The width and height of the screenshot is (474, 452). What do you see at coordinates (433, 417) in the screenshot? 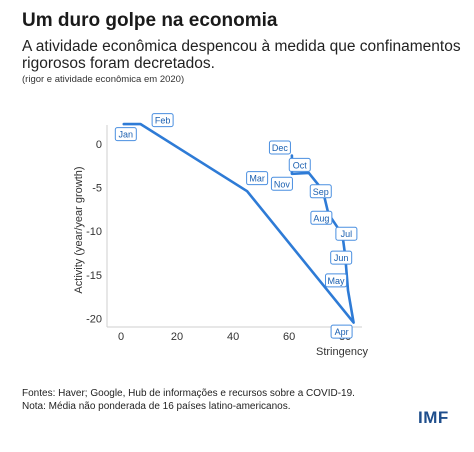
I see `imf-logo: IMF` at bounding box center [433, 417].